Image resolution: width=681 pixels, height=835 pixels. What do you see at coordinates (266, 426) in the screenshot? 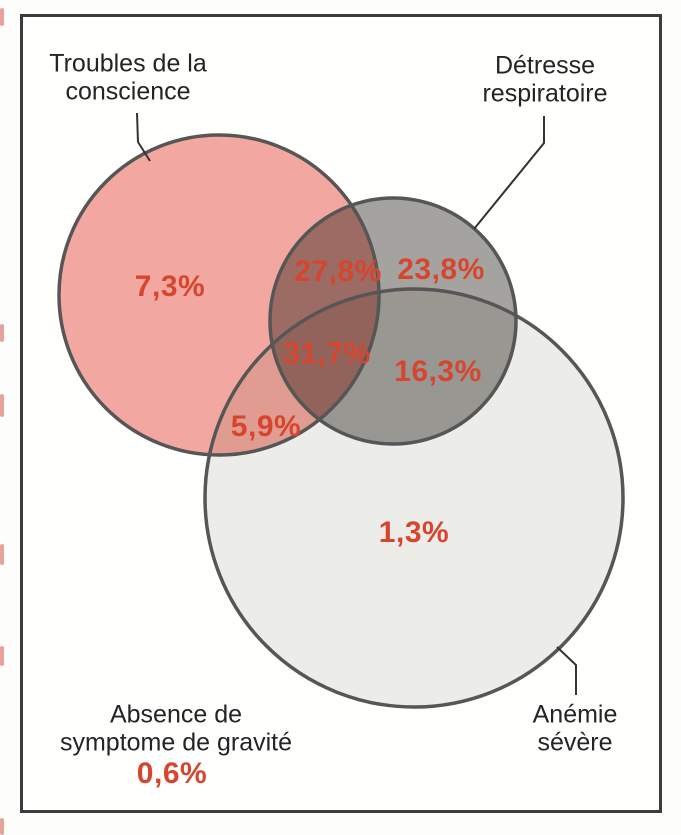
I see `value-troubles-anemie: 5,9%` at bounding box center [266, 426].